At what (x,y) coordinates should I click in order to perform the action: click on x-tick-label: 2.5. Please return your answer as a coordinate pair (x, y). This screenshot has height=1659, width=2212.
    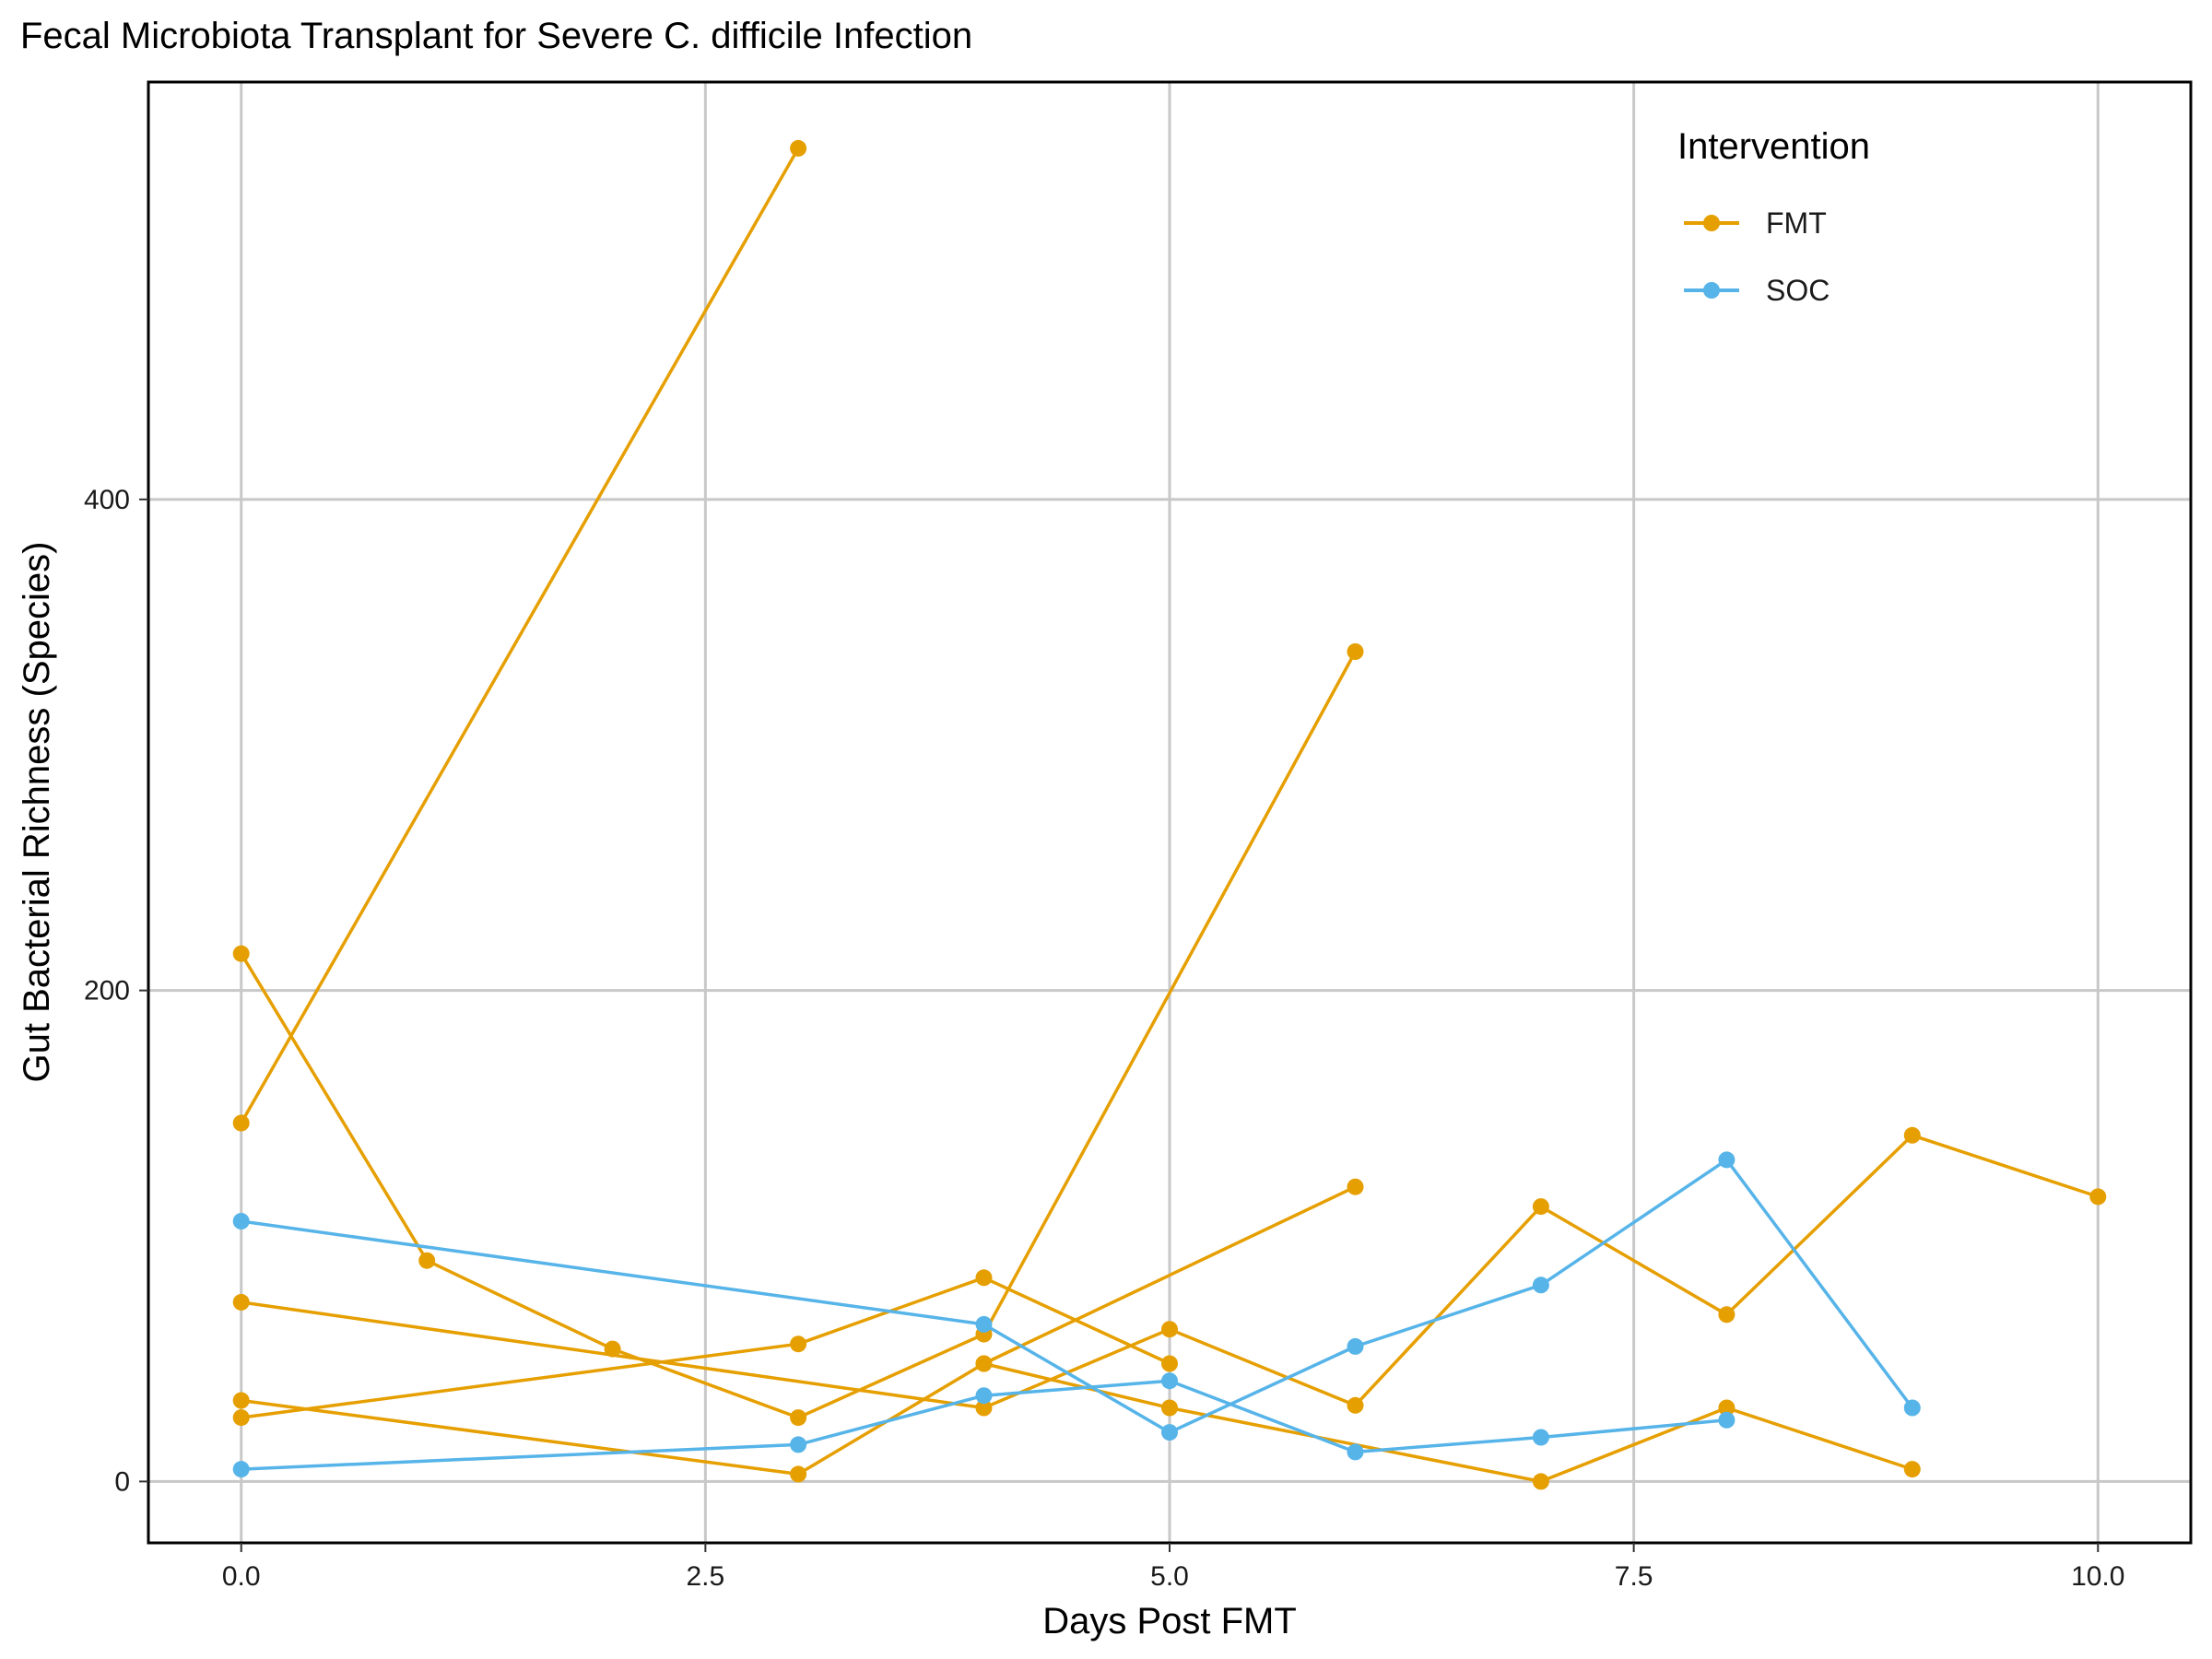
    Looking at the image, I should click on (706, 1576).